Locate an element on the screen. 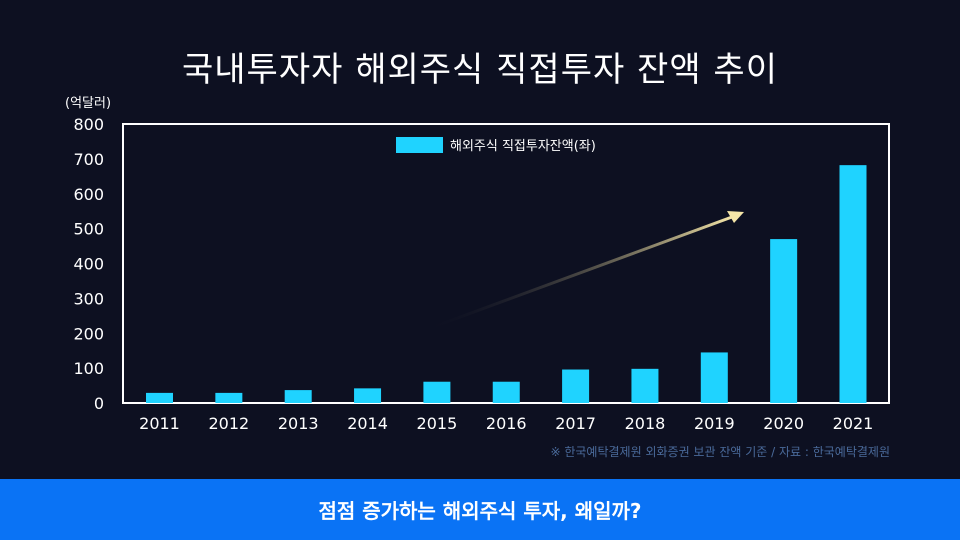 The image size is (960, 540). x-tick-label: 2020 is located at coordinates (783, 423).